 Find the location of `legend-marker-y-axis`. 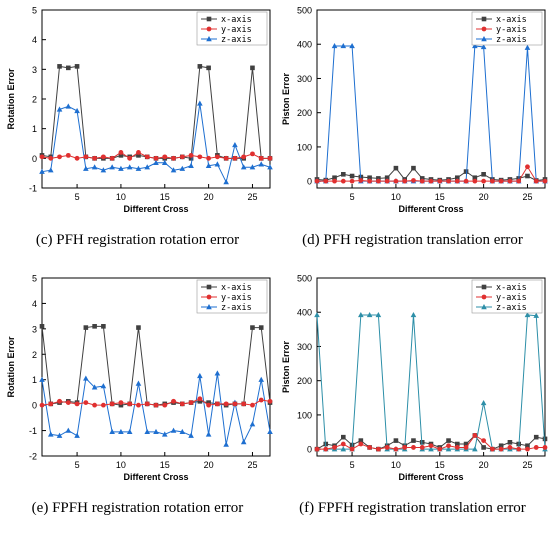

legend-marker-y-axis is located at coordinates (209, 297).